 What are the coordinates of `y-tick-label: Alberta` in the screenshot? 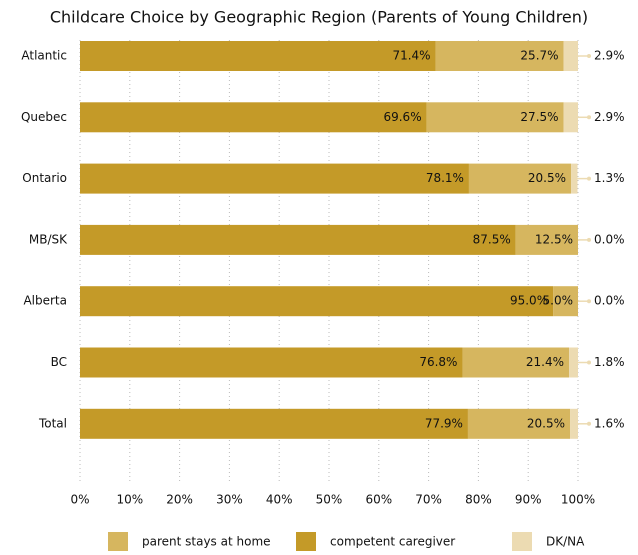 It's located at (45, 301).